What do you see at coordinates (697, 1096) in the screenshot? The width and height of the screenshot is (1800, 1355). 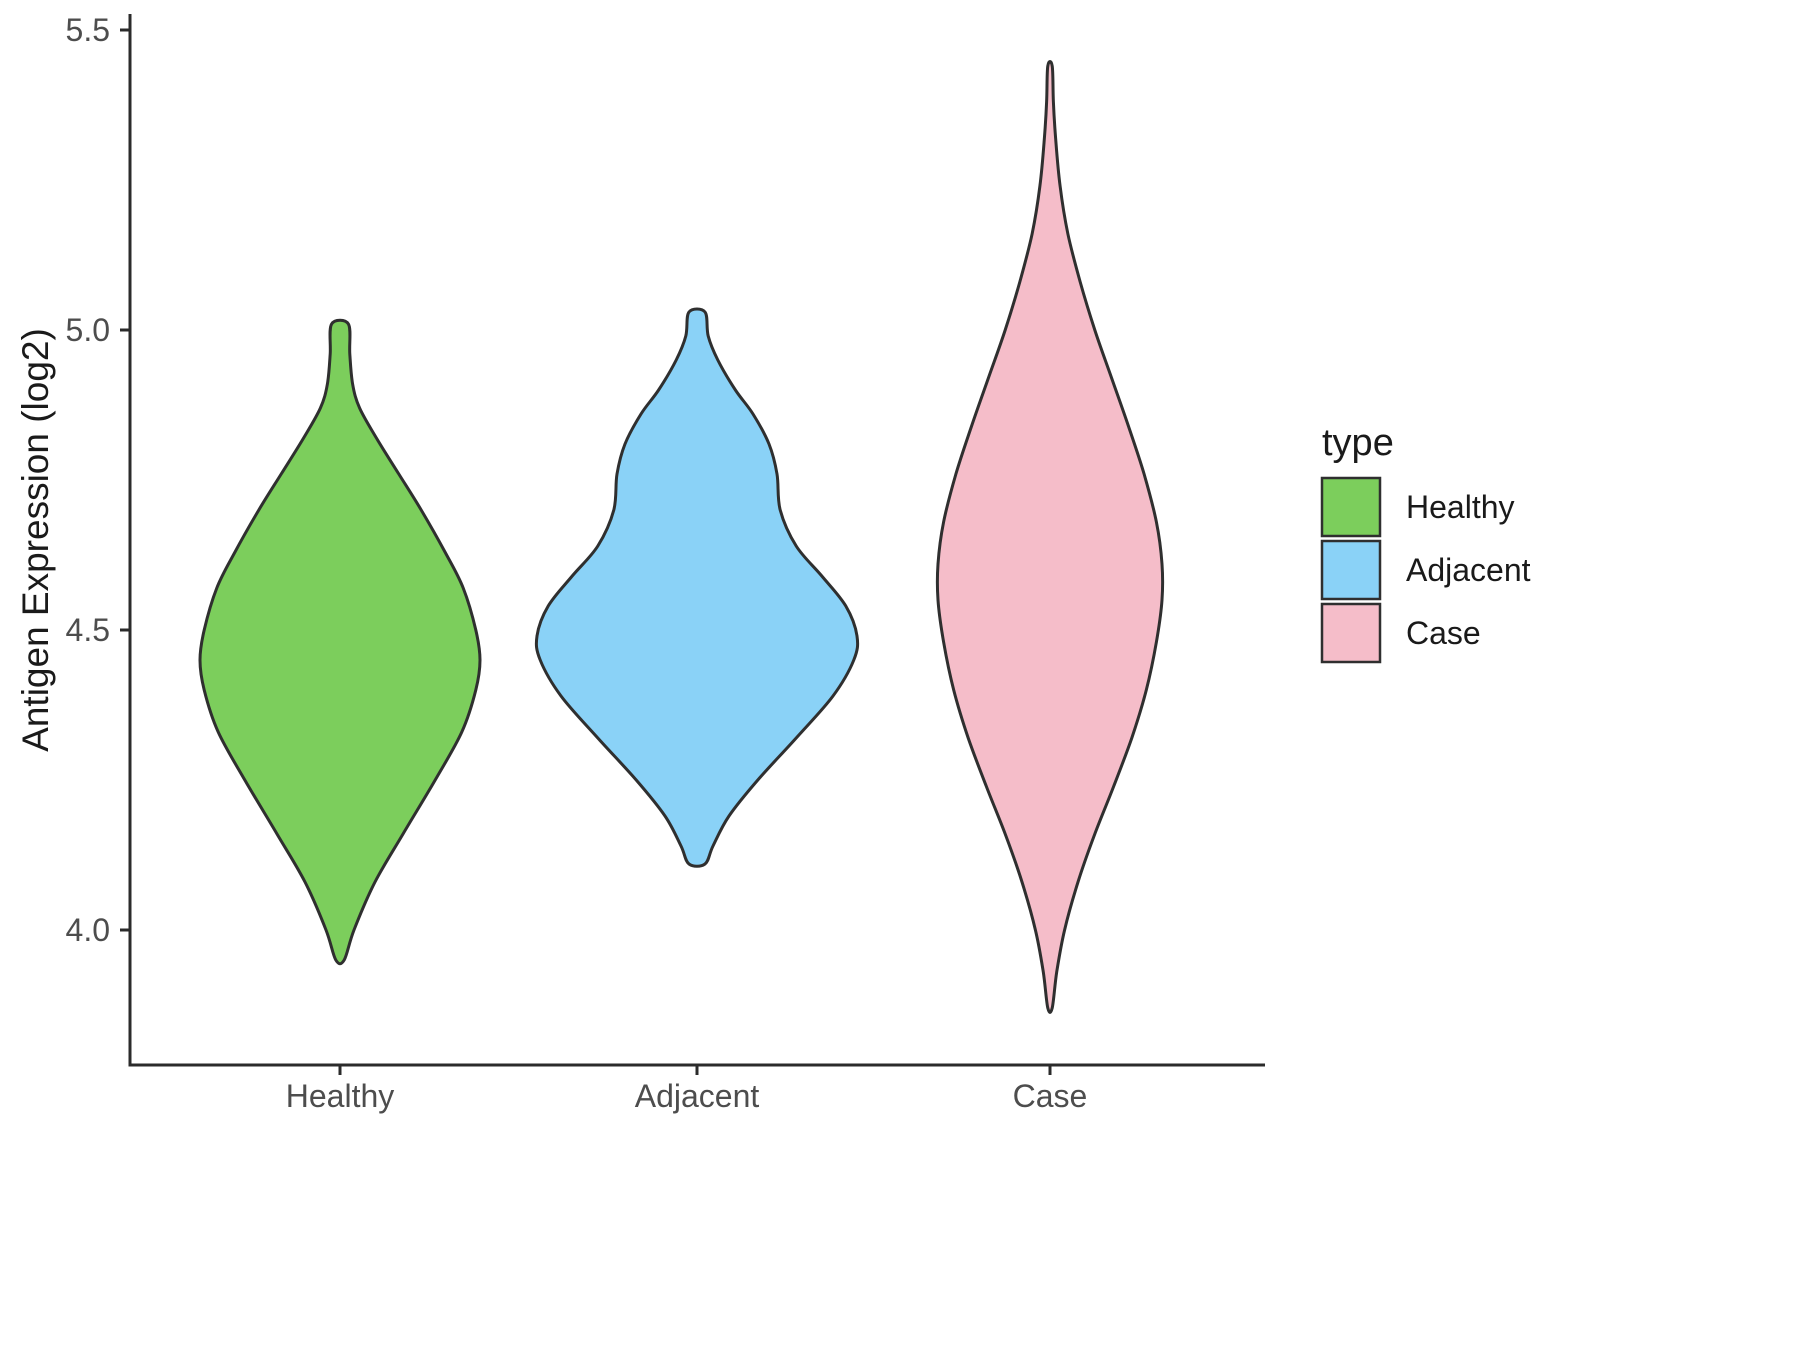 I see `x-tick-label-adjacent: Adjacent` at bounding box center [697, 1096].